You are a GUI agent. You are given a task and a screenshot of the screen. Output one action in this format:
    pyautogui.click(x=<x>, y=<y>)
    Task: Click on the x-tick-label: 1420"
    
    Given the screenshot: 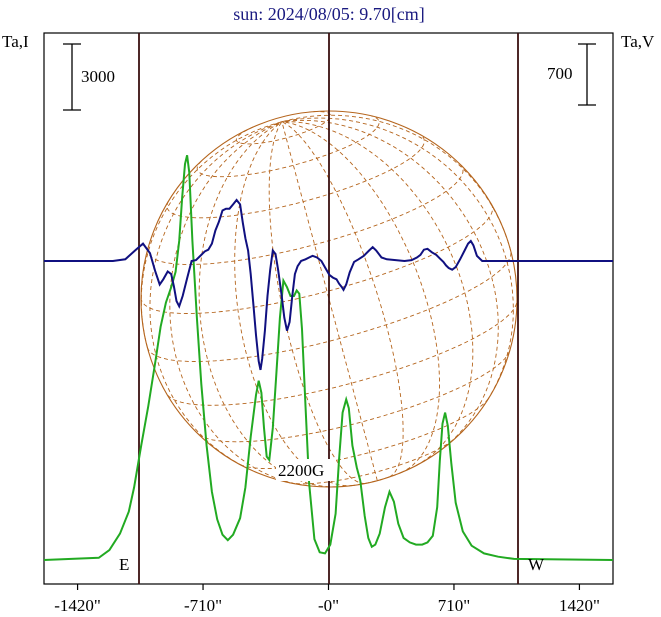 What is the action you would take?
    pyautogui.click(x=579, y=605)
    